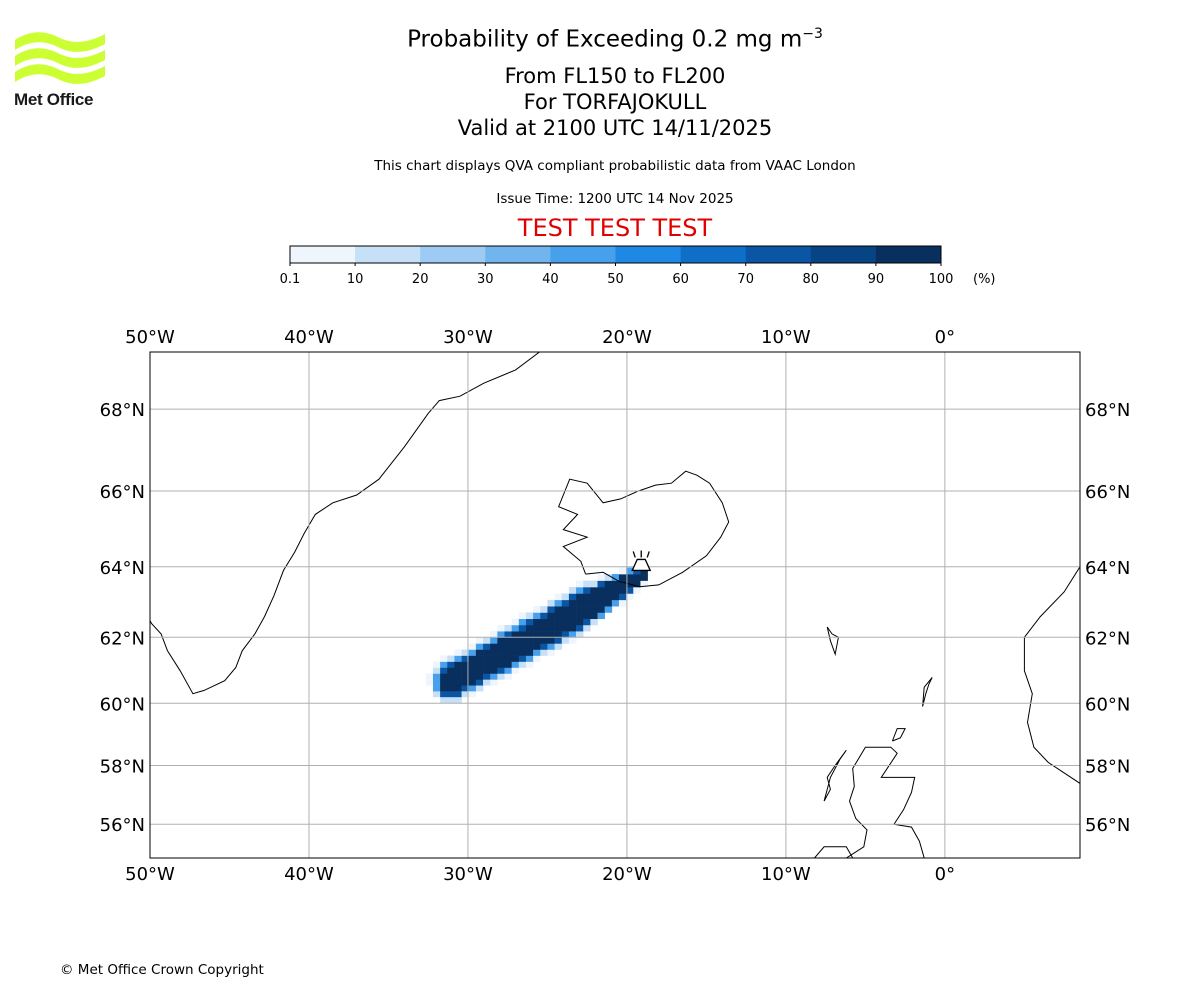 This screenshot has width=1200, height=1000. Describe the element at coordinates (615, 76) in the screenshot. I see `flight-levels: From FL150 to FL200` at that location.